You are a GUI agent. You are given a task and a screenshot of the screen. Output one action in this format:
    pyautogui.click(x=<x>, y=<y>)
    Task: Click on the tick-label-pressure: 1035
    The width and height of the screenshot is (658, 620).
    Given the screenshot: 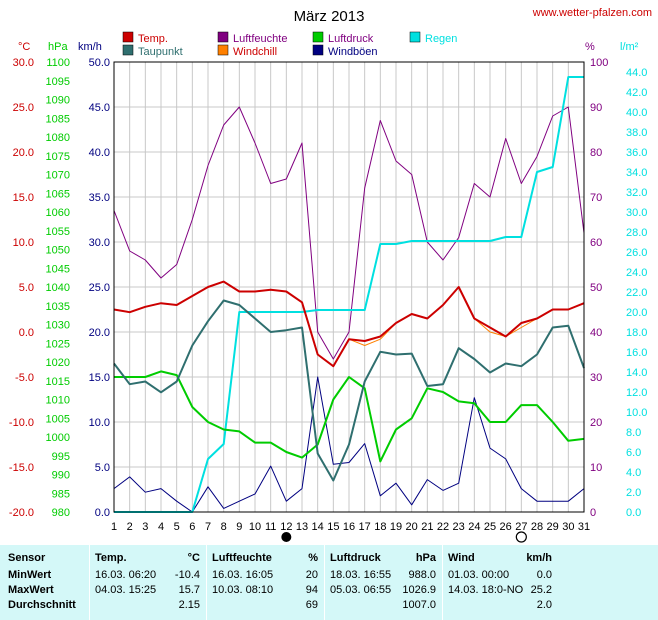 What is the action you would take?
    pyautogui.click(x=58, y=307)
    